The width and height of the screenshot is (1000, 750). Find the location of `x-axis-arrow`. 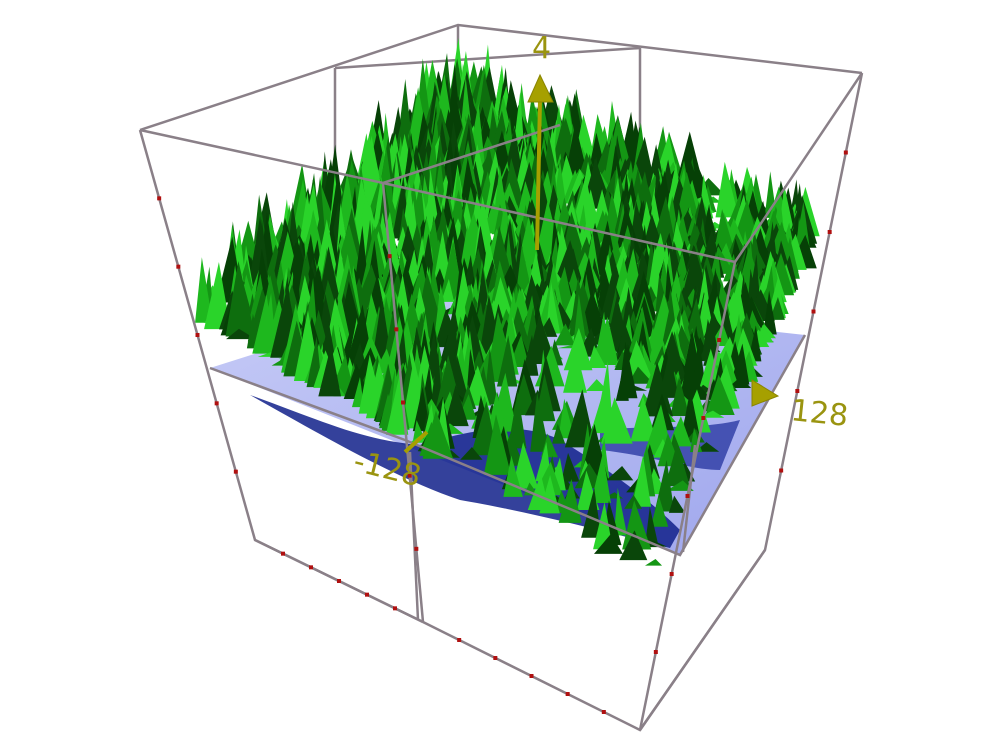

x-axis-arrow is located at coordinates (416, 442).